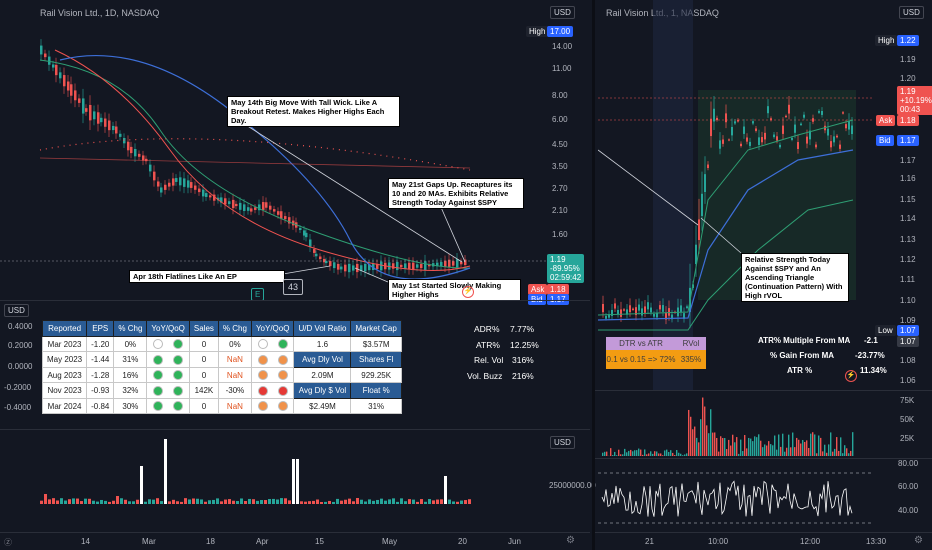 Image resolution: width=932 pixels, height=550 pixels. I want to click on side-label: Shares Fl, so click(376, 359).